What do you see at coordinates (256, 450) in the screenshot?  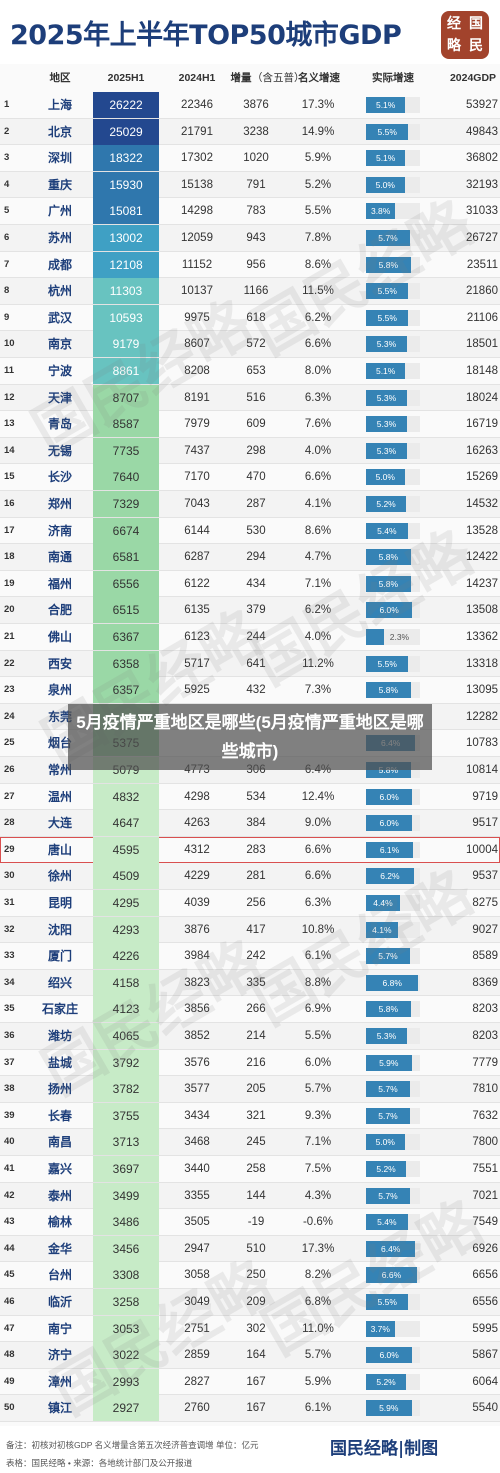 I see `increase-cell: 298` at bounding box center [256, 450].